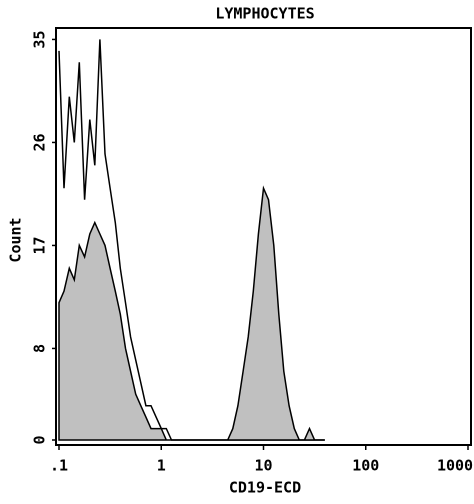 Image resolution: width=474 pixels, height=504 pixels. Describe the element at coordinates (455, 466) in the screenshot. I see `x-tick-label: 1000` at that location.